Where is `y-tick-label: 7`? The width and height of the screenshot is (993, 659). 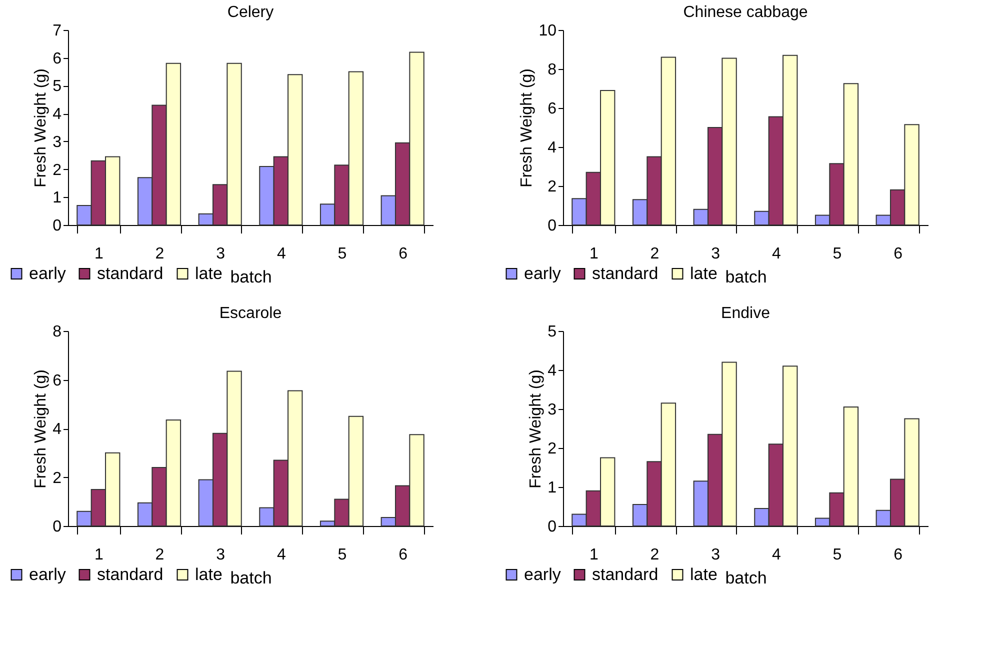 y-tick-label: 7 is located at coordinates (57, 31).